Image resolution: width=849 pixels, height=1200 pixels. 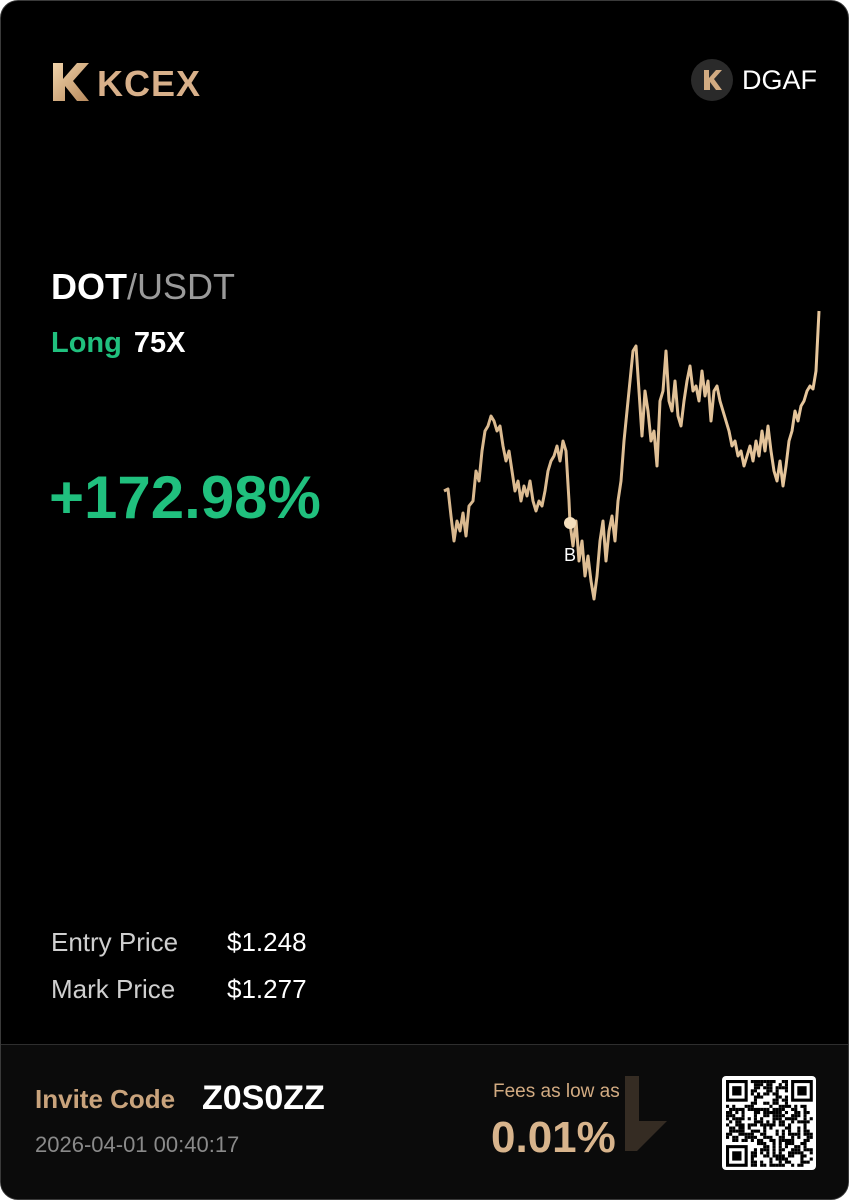 I want to click on sparkline-path, so click(x=632, y=455).